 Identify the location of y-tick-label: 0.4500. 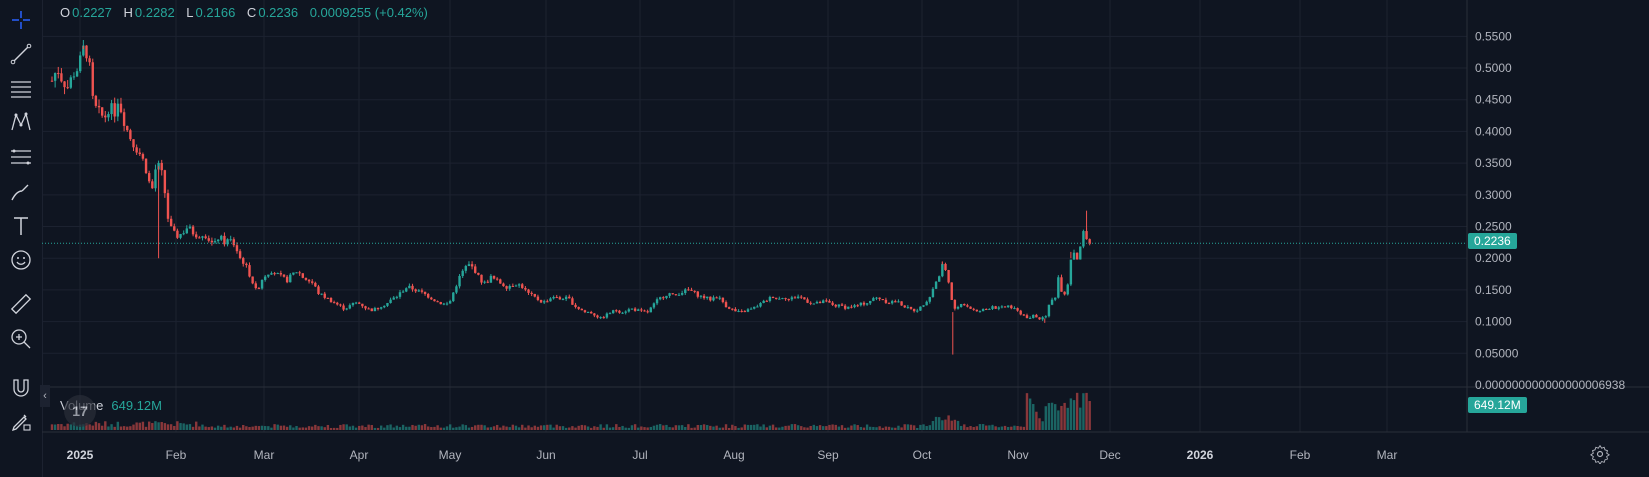
(1493, 100).